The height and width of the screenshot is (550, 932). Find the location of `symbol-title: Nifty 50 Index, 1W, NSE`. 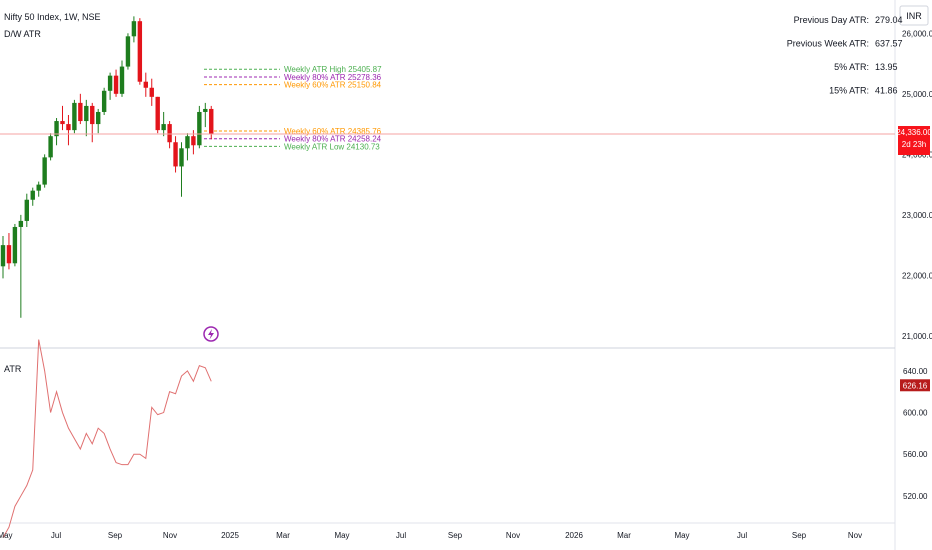

symbol-title: Nifty 50 Index, 1W, NSE is located at coordinates (52, 17).